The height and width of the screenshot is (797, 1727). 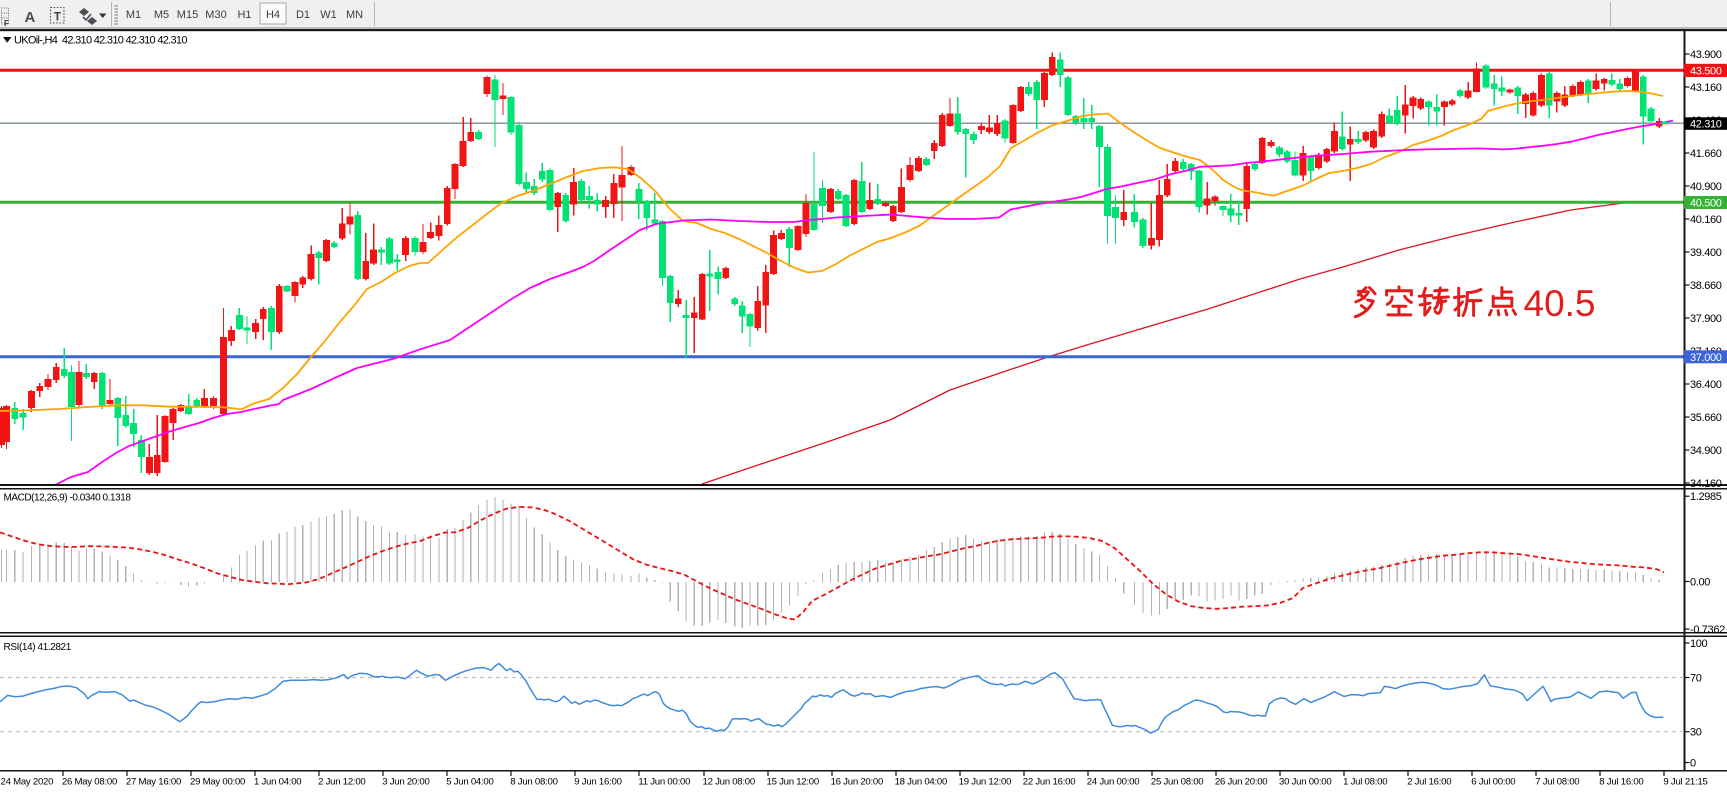 What do you see at coordinates (1177, 782) in the screenshot?
I see `svg-text: 25 Jun 08:00` at bounding box center [1177, 782].